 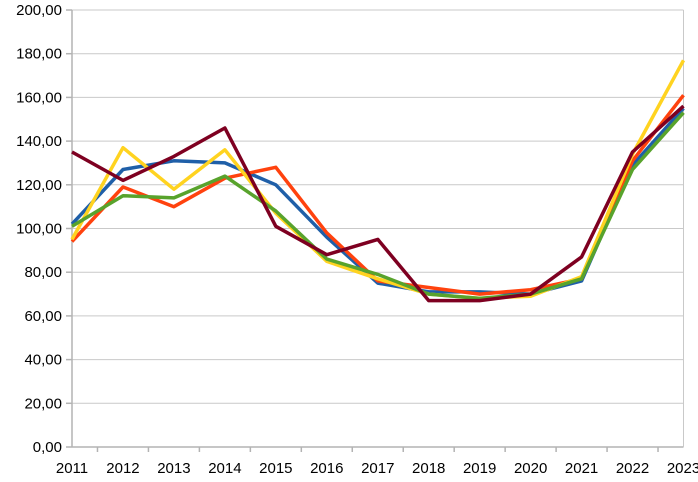 What do you see at coordinates (326, 468) in the screenshot?
I see `x-axis-tick-label: 2016` at bounding box center [326, 468].